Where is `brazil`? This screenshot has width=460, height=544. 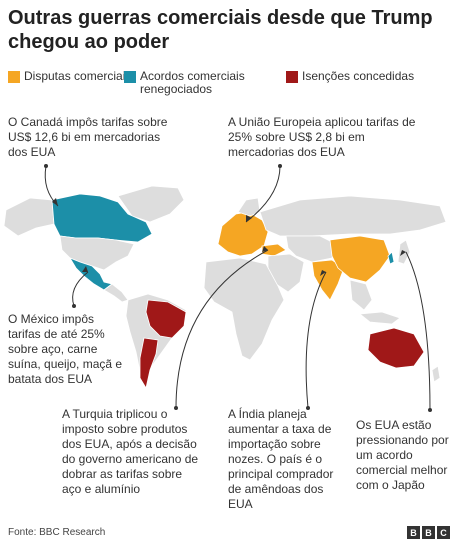
brazil is located at coordinates (166, 319).